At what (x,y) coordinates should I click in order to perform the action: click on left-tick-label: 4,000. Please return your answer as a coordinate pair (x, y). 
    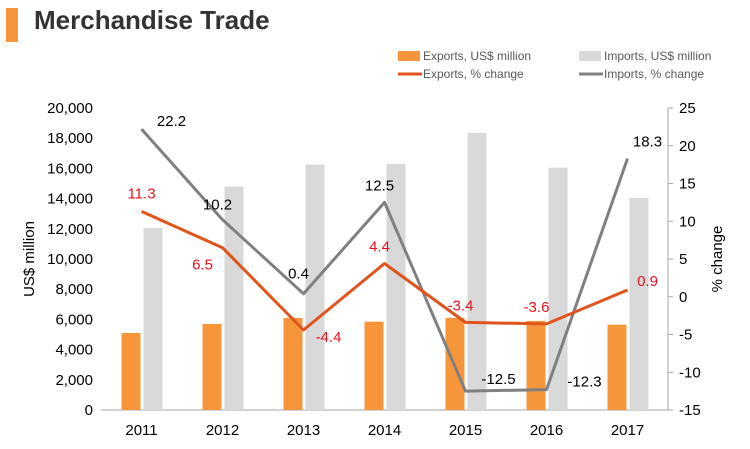
    Looking at the image, I should click on (74, 350).